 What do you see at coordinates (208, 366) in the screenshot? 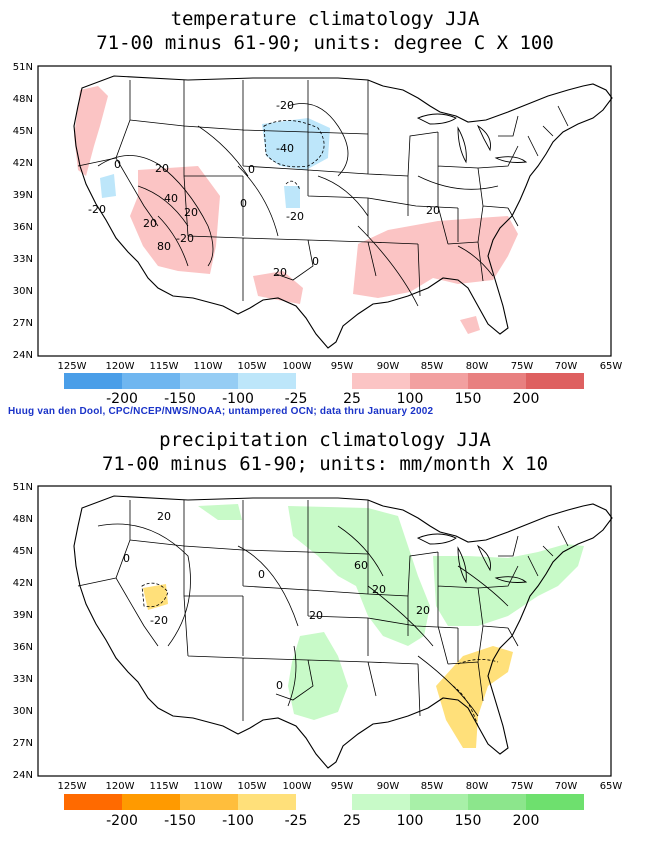
I see `lon-label: 110W` at bounding box center [208, 366].